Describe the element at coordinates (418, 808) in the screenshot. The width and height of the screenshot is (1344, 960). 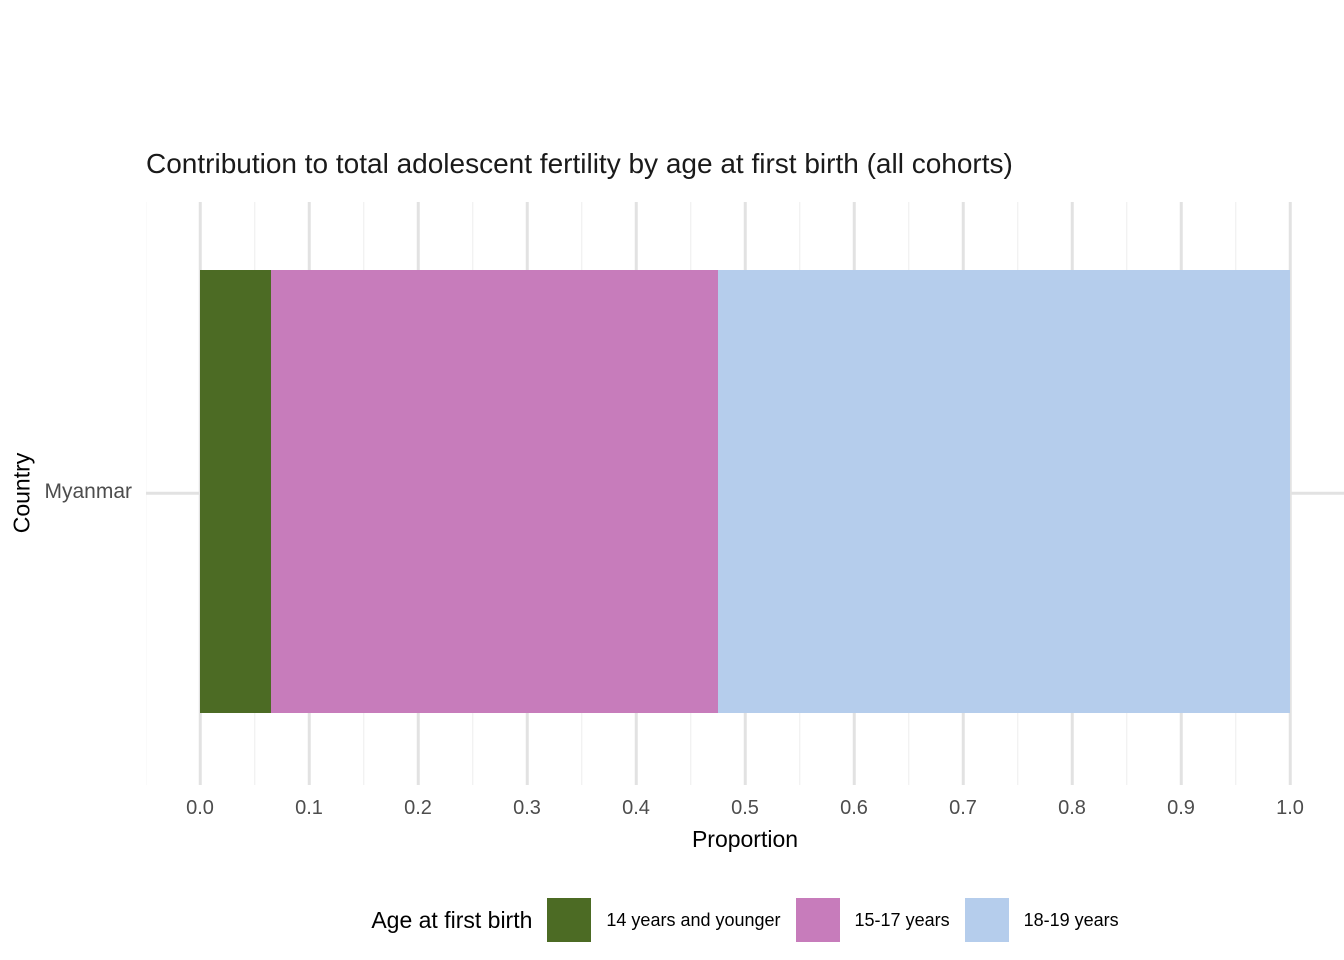
I see `x-axis-tick-label: 0.2` at that location.